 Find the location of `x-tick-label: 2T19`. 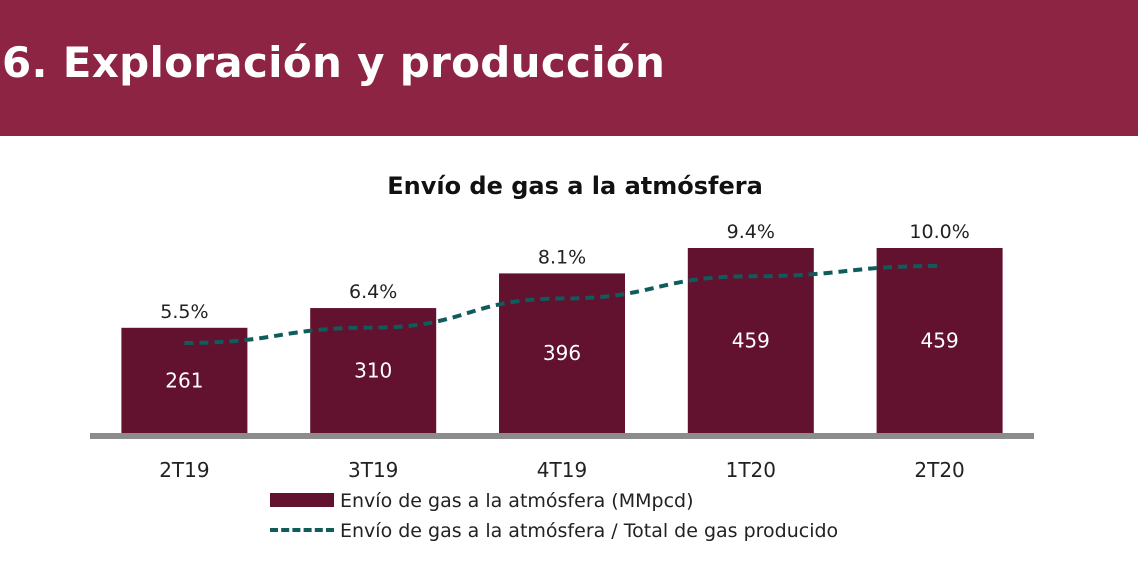

x-tick-label: 2T19 is located at coordinates (184, 470).